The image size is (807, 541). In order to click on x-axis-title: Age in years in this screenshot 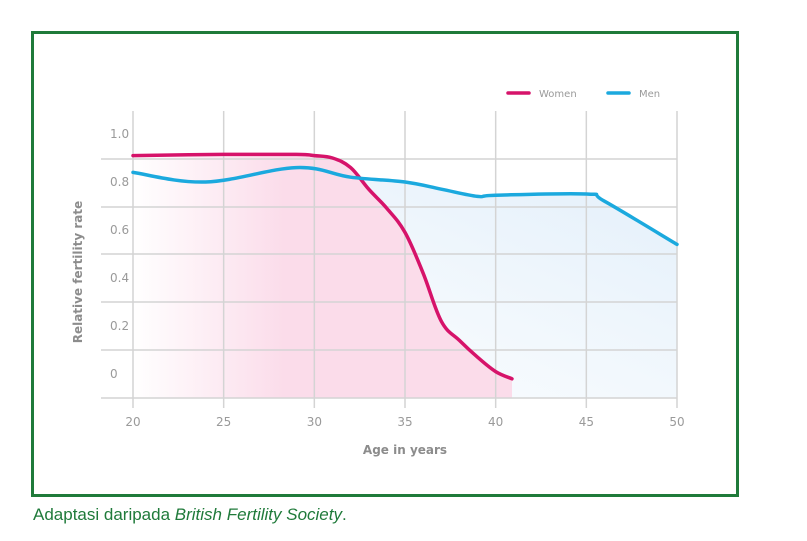, I will do `click(405, 450)`.